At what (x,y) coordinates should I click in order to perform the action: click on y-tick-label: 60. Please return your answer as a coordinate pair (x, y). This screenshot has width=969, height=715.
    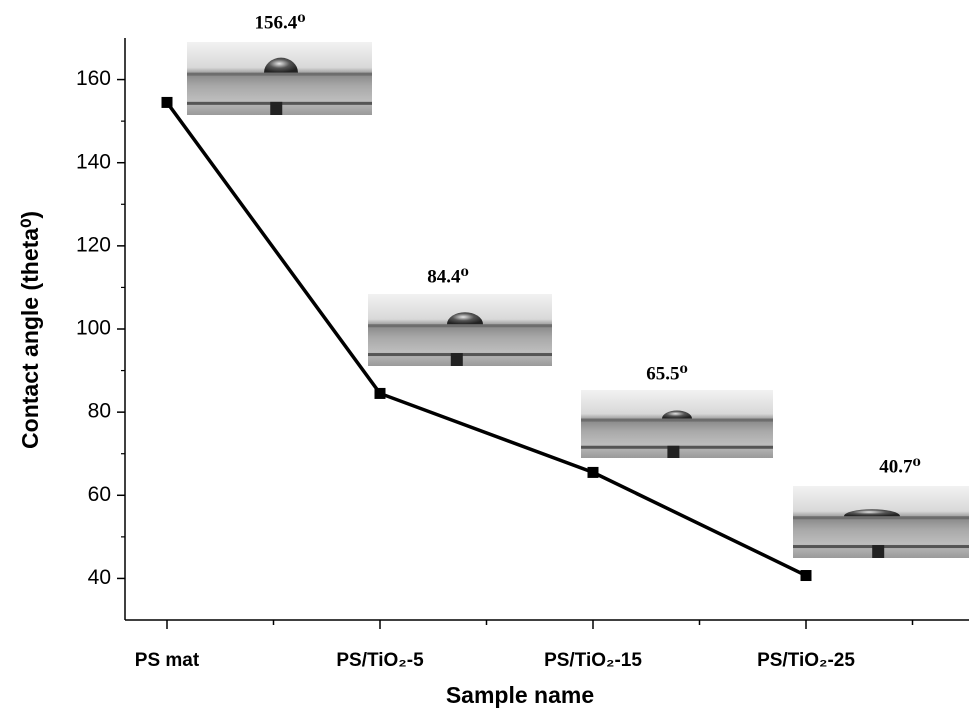
    Looking at the image, I should click on (99, 494).